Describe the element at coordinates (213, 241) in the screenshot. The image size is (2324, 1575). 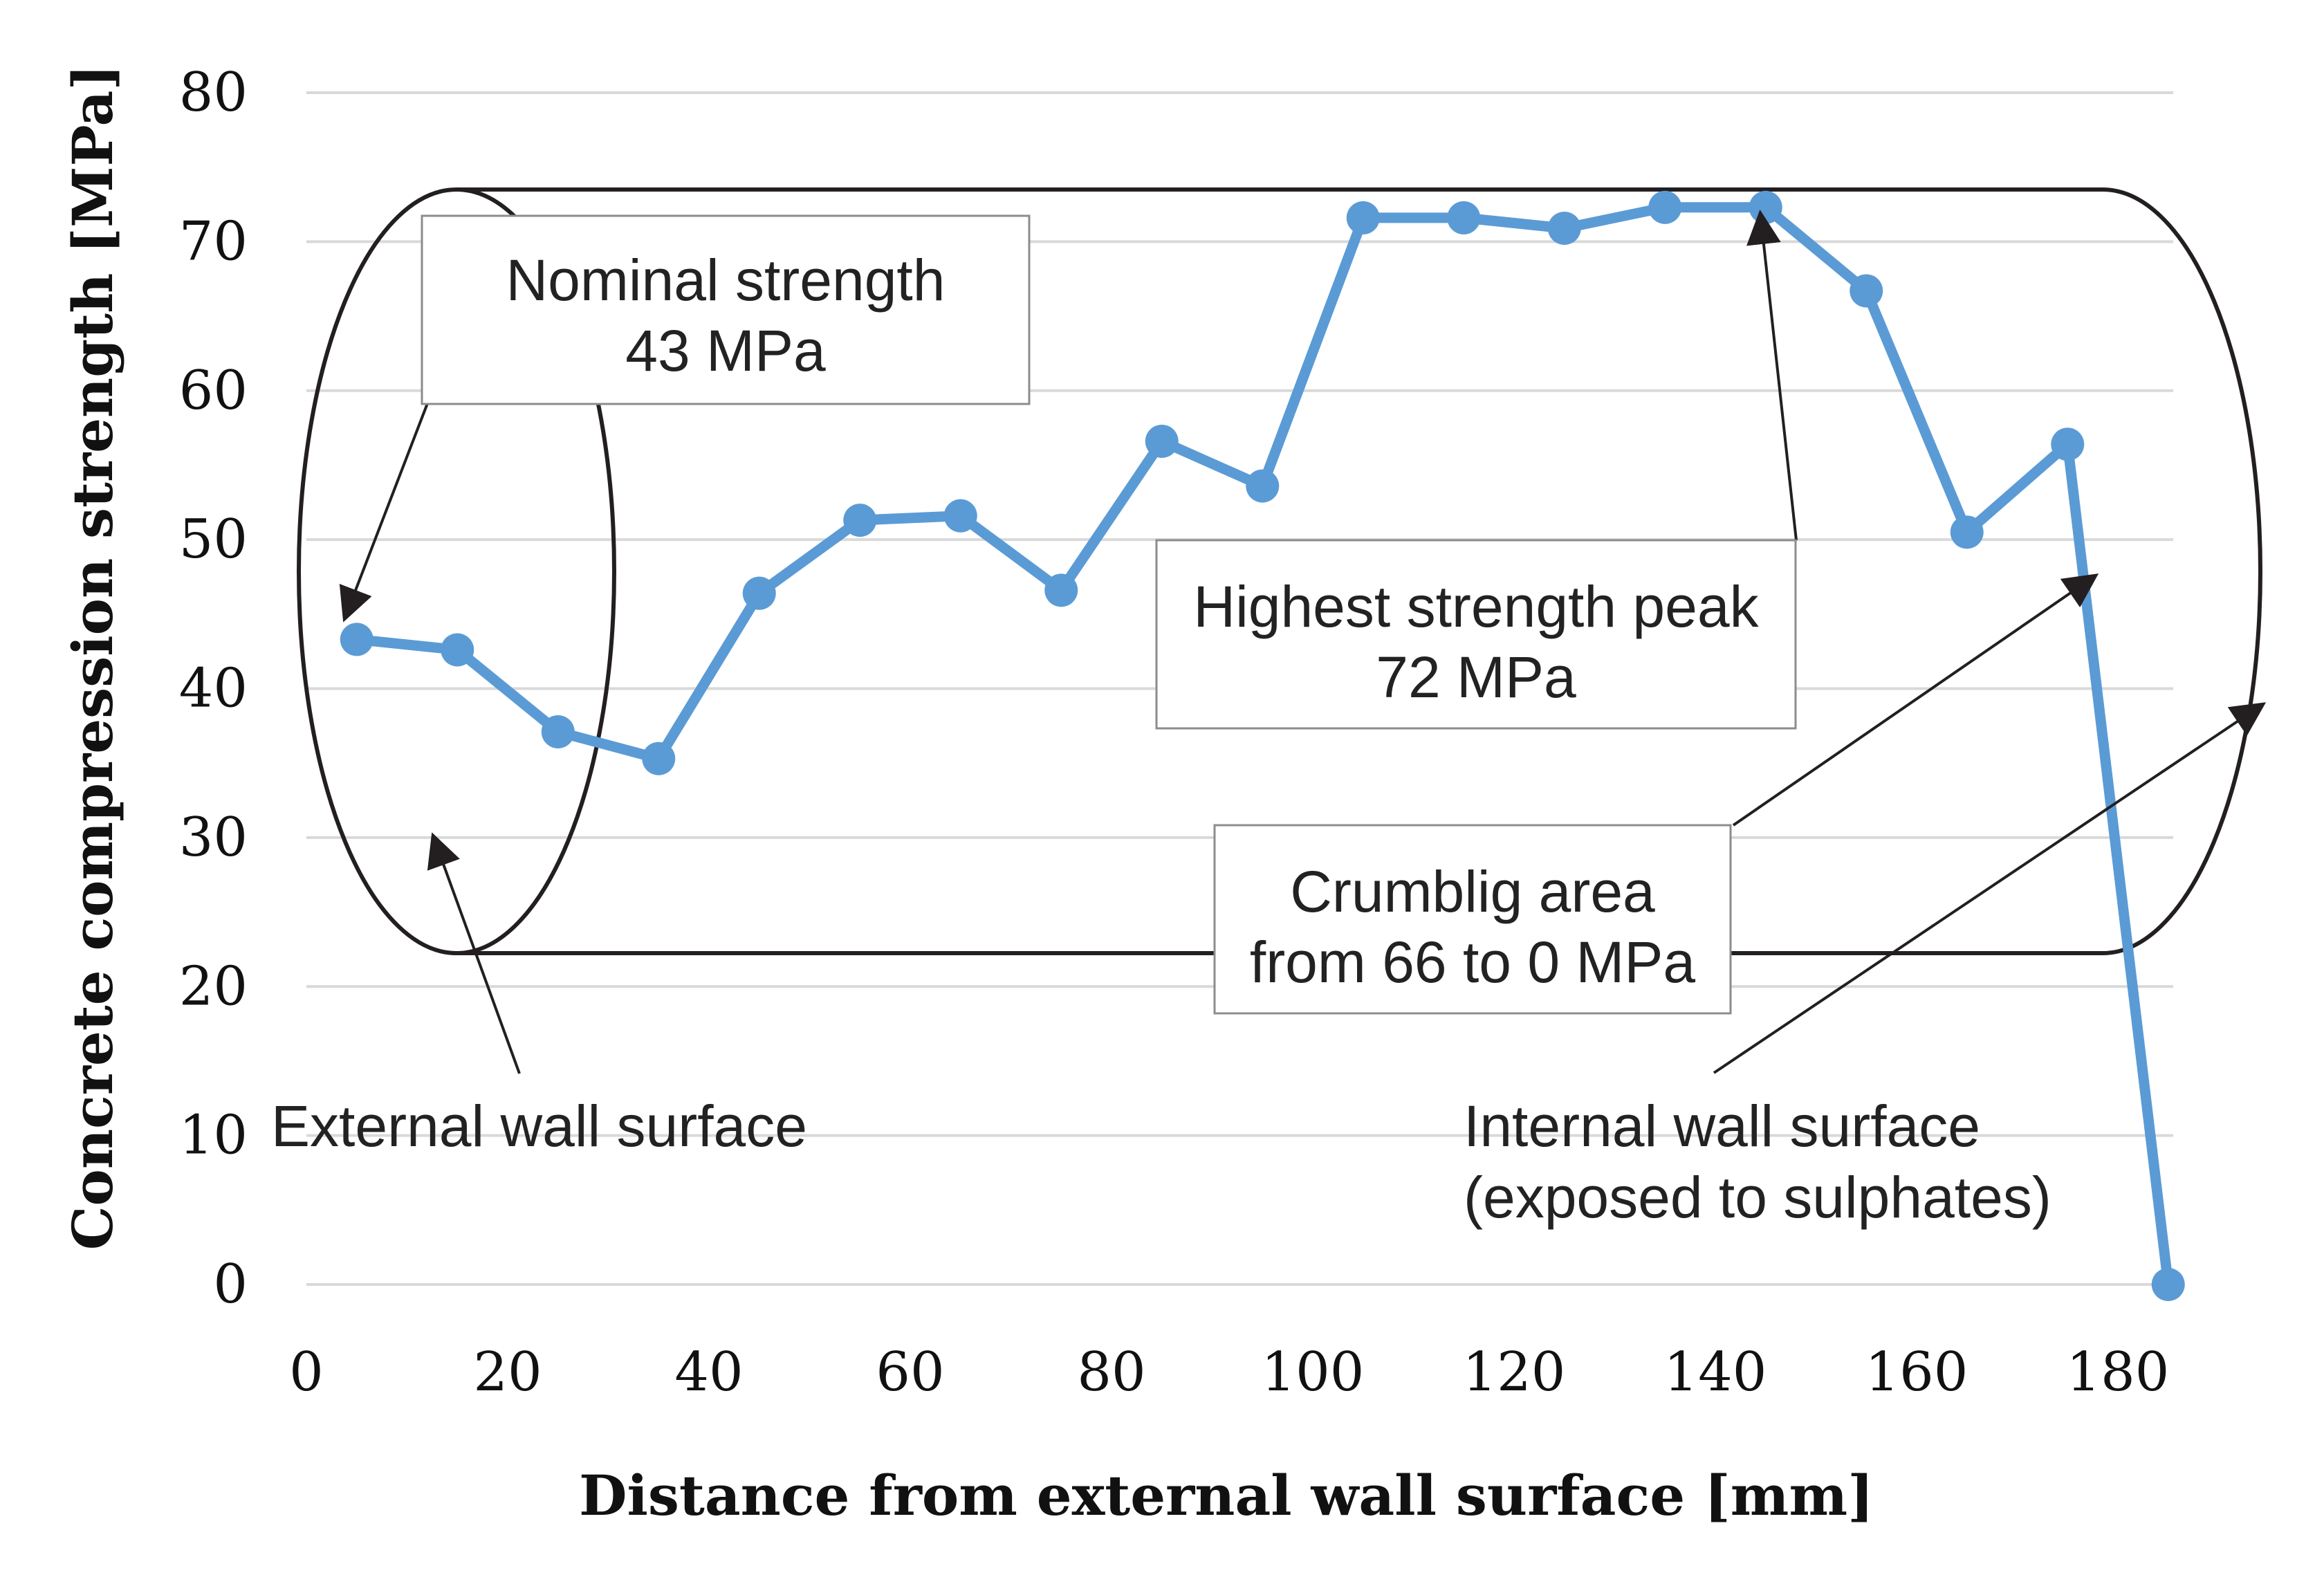
I see `y-tick-label: 70` at that location.